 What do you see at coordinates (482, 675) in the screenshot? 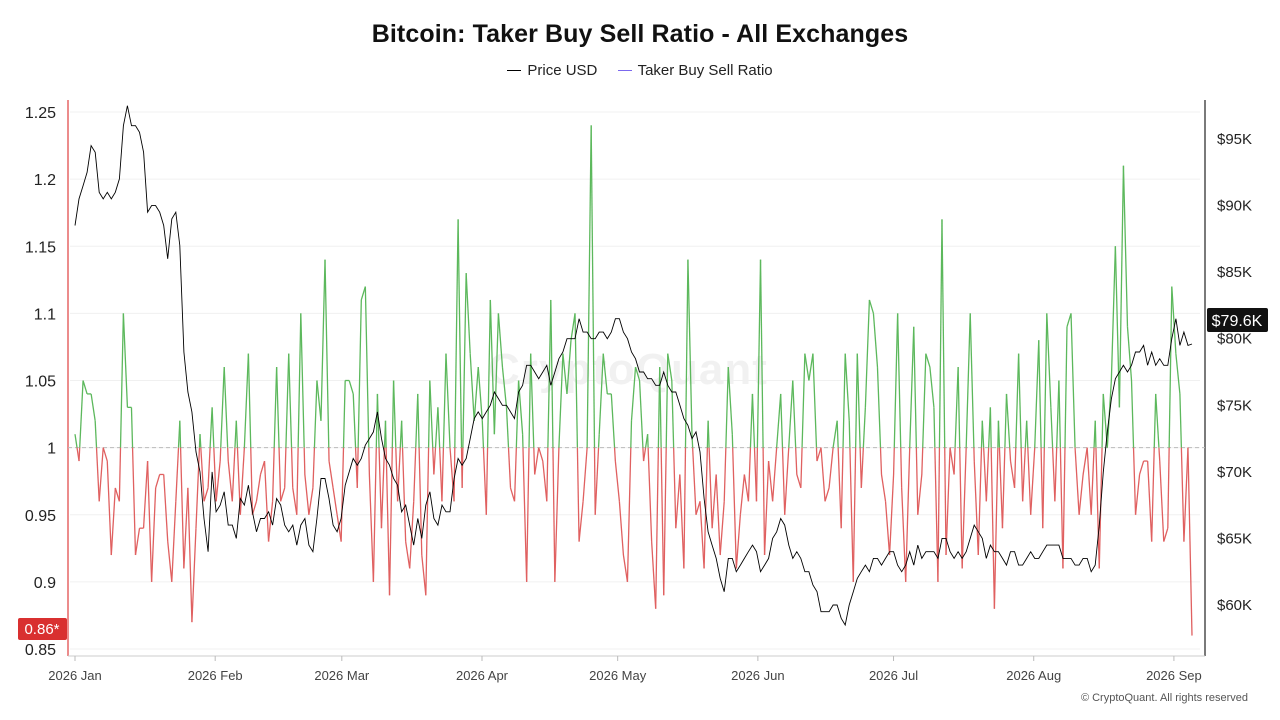
I see `x-tick-label: 2026 Apr` at bounding box center [482, 675].